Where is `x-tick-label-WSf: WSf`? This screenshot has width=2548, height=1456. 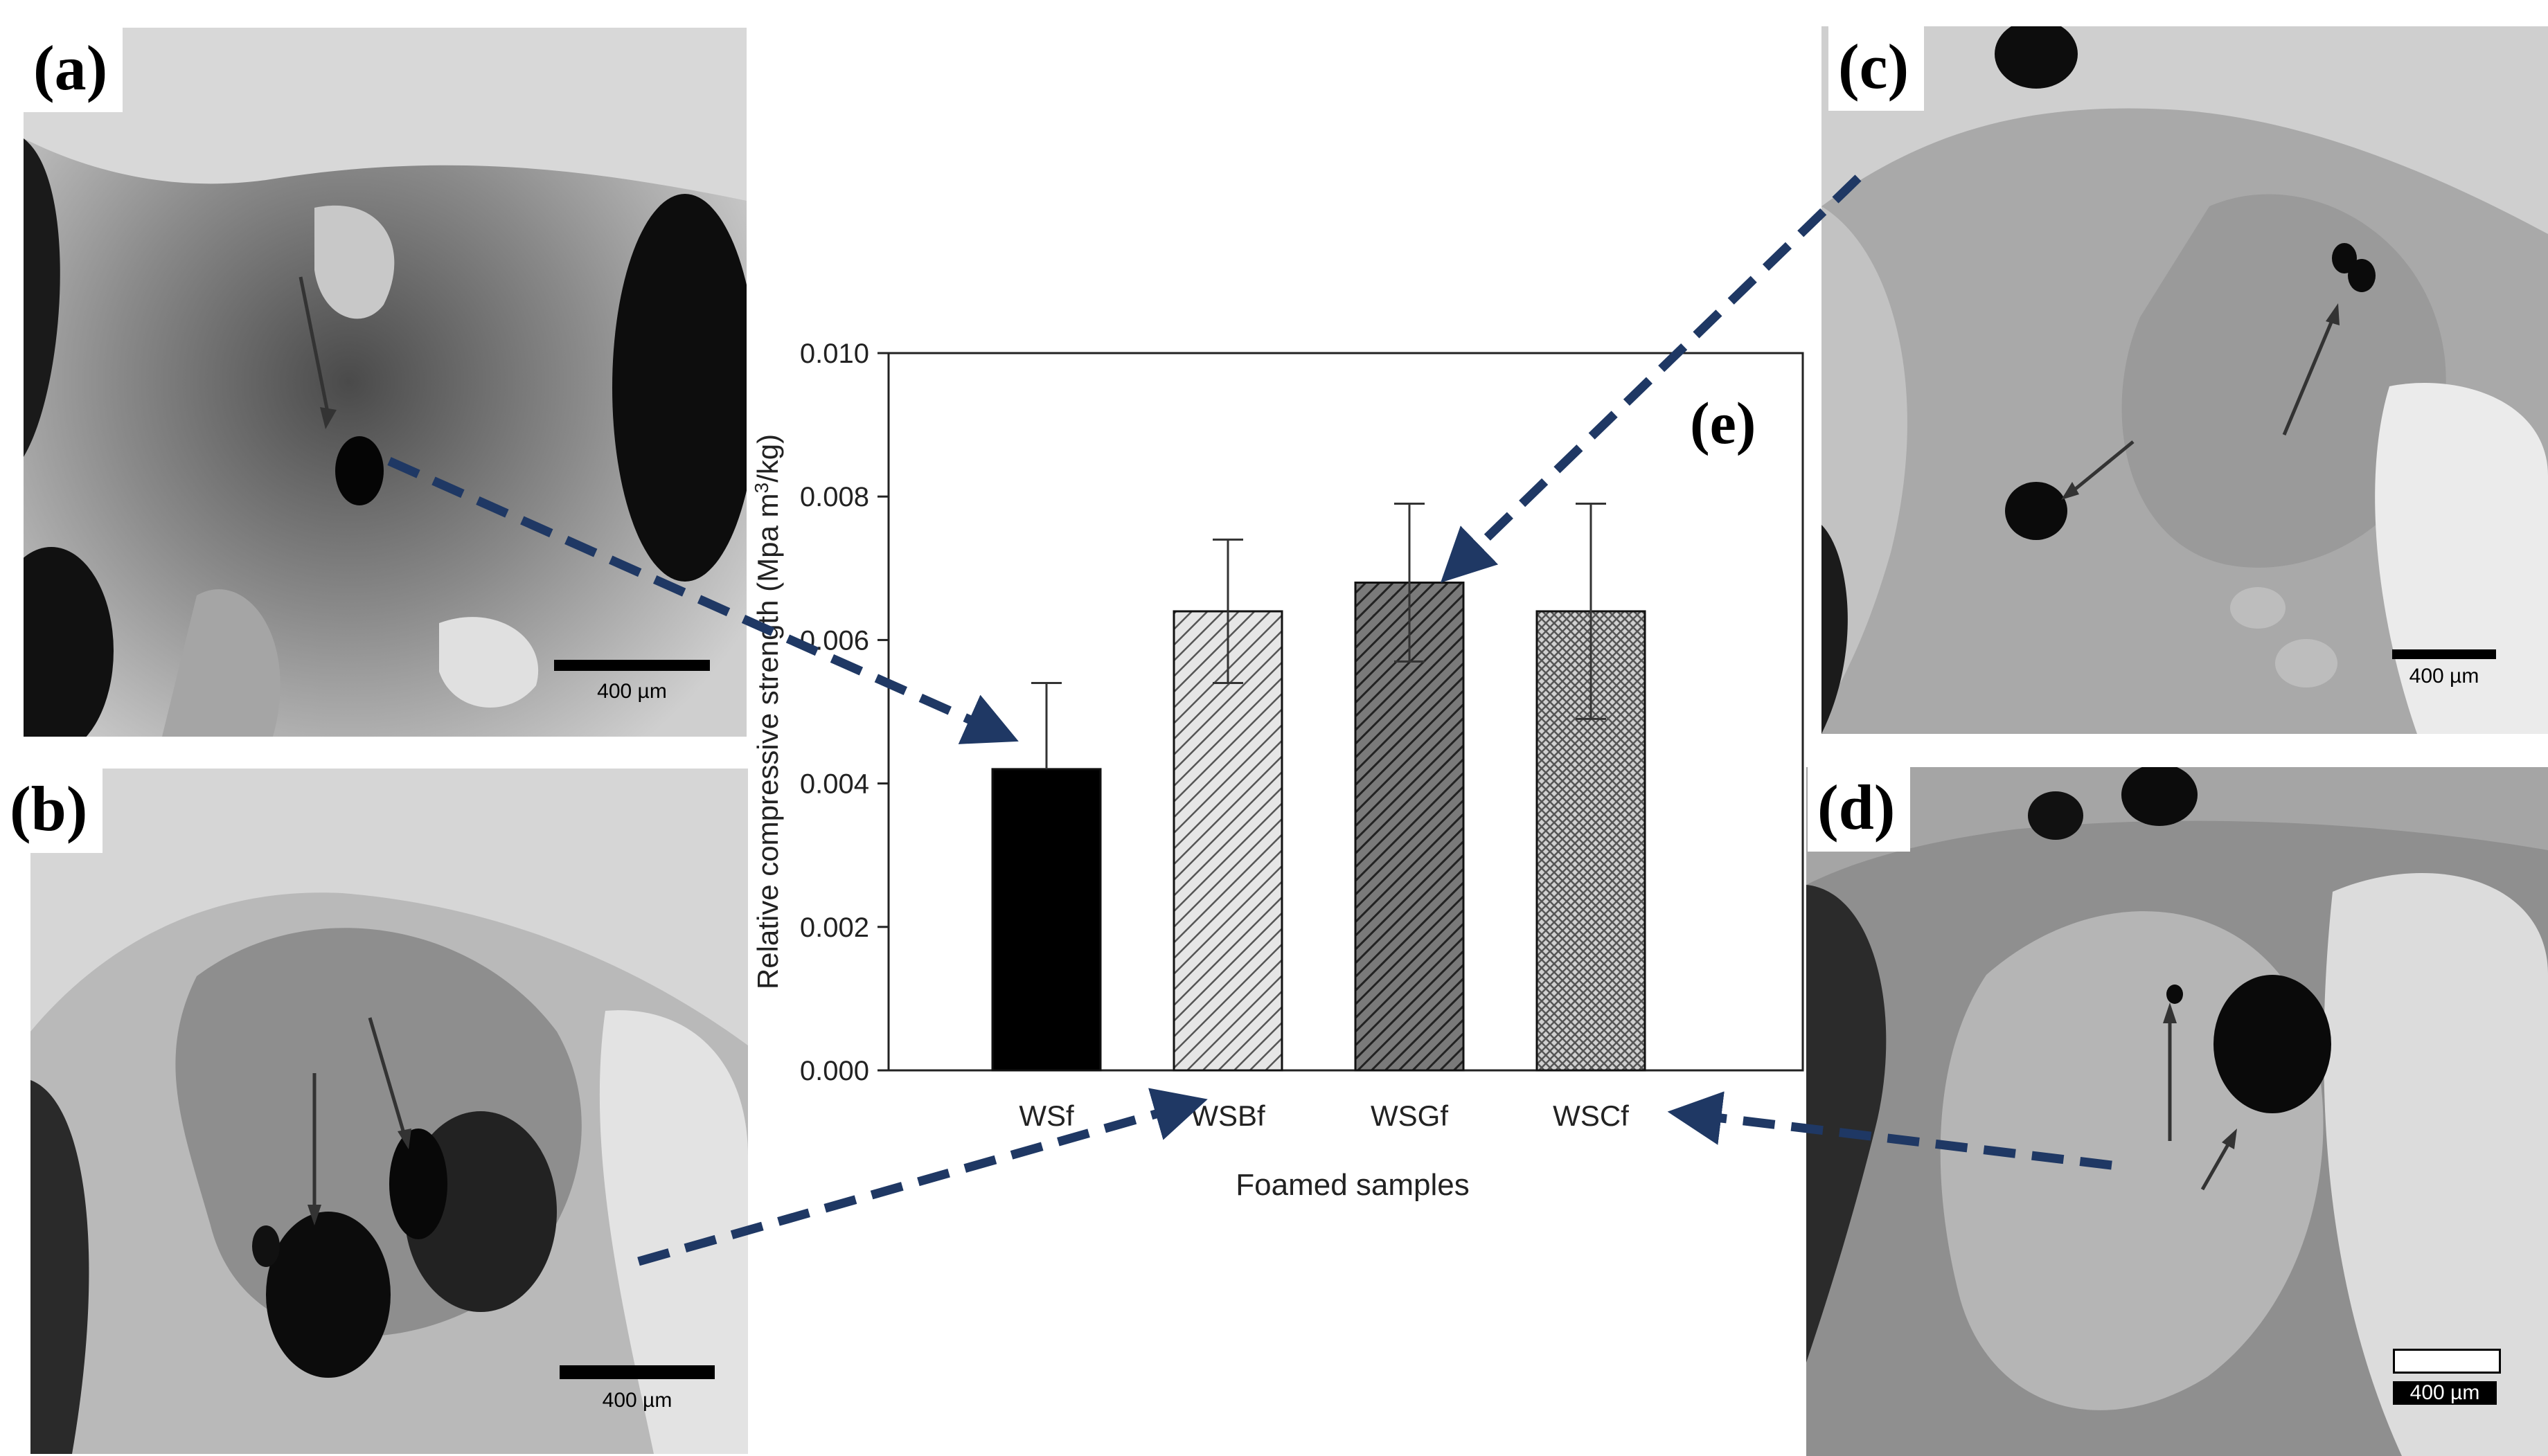
x-tick-label-WSf: WSf is located at coordinates (1047, 1115).